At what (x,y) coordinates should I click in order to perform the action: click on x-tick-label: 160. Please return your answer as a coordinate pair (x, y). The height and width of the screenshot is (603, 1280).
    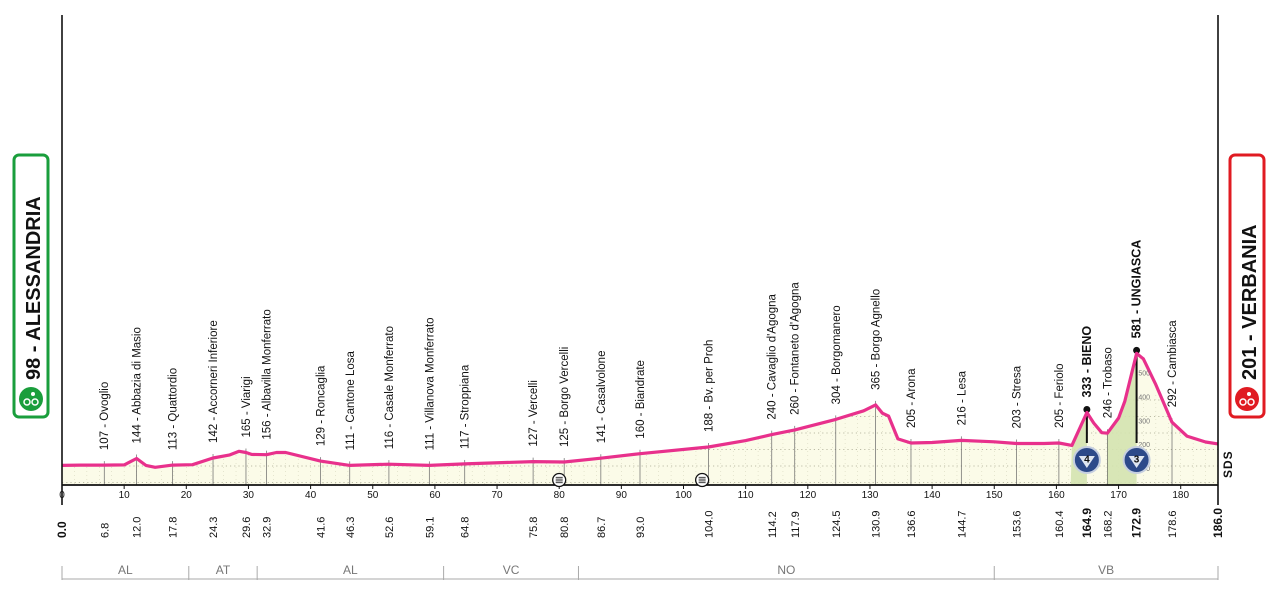
    Looking at the image, I should click on (1056, 495).